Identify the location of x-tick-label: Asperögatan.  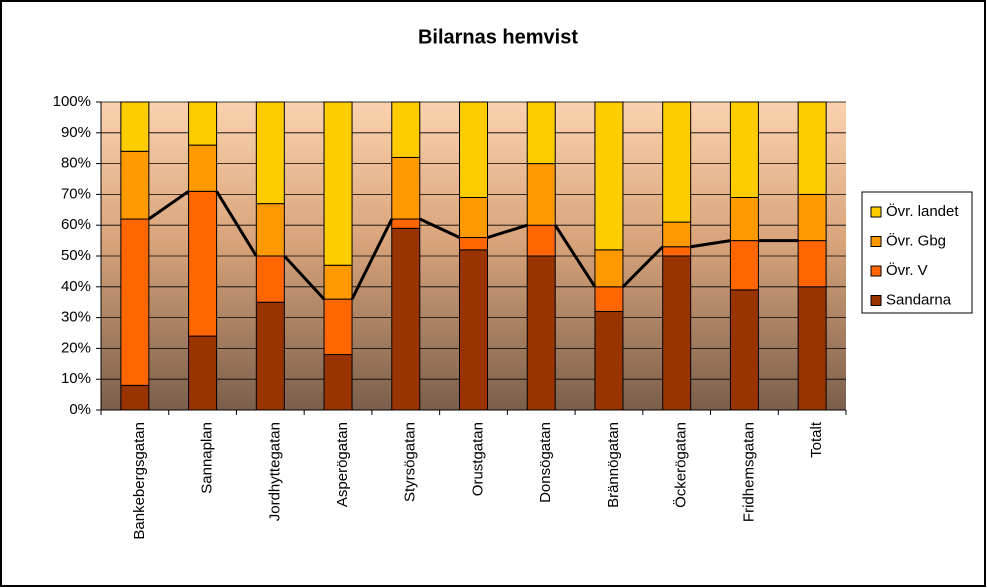
(342, 464).